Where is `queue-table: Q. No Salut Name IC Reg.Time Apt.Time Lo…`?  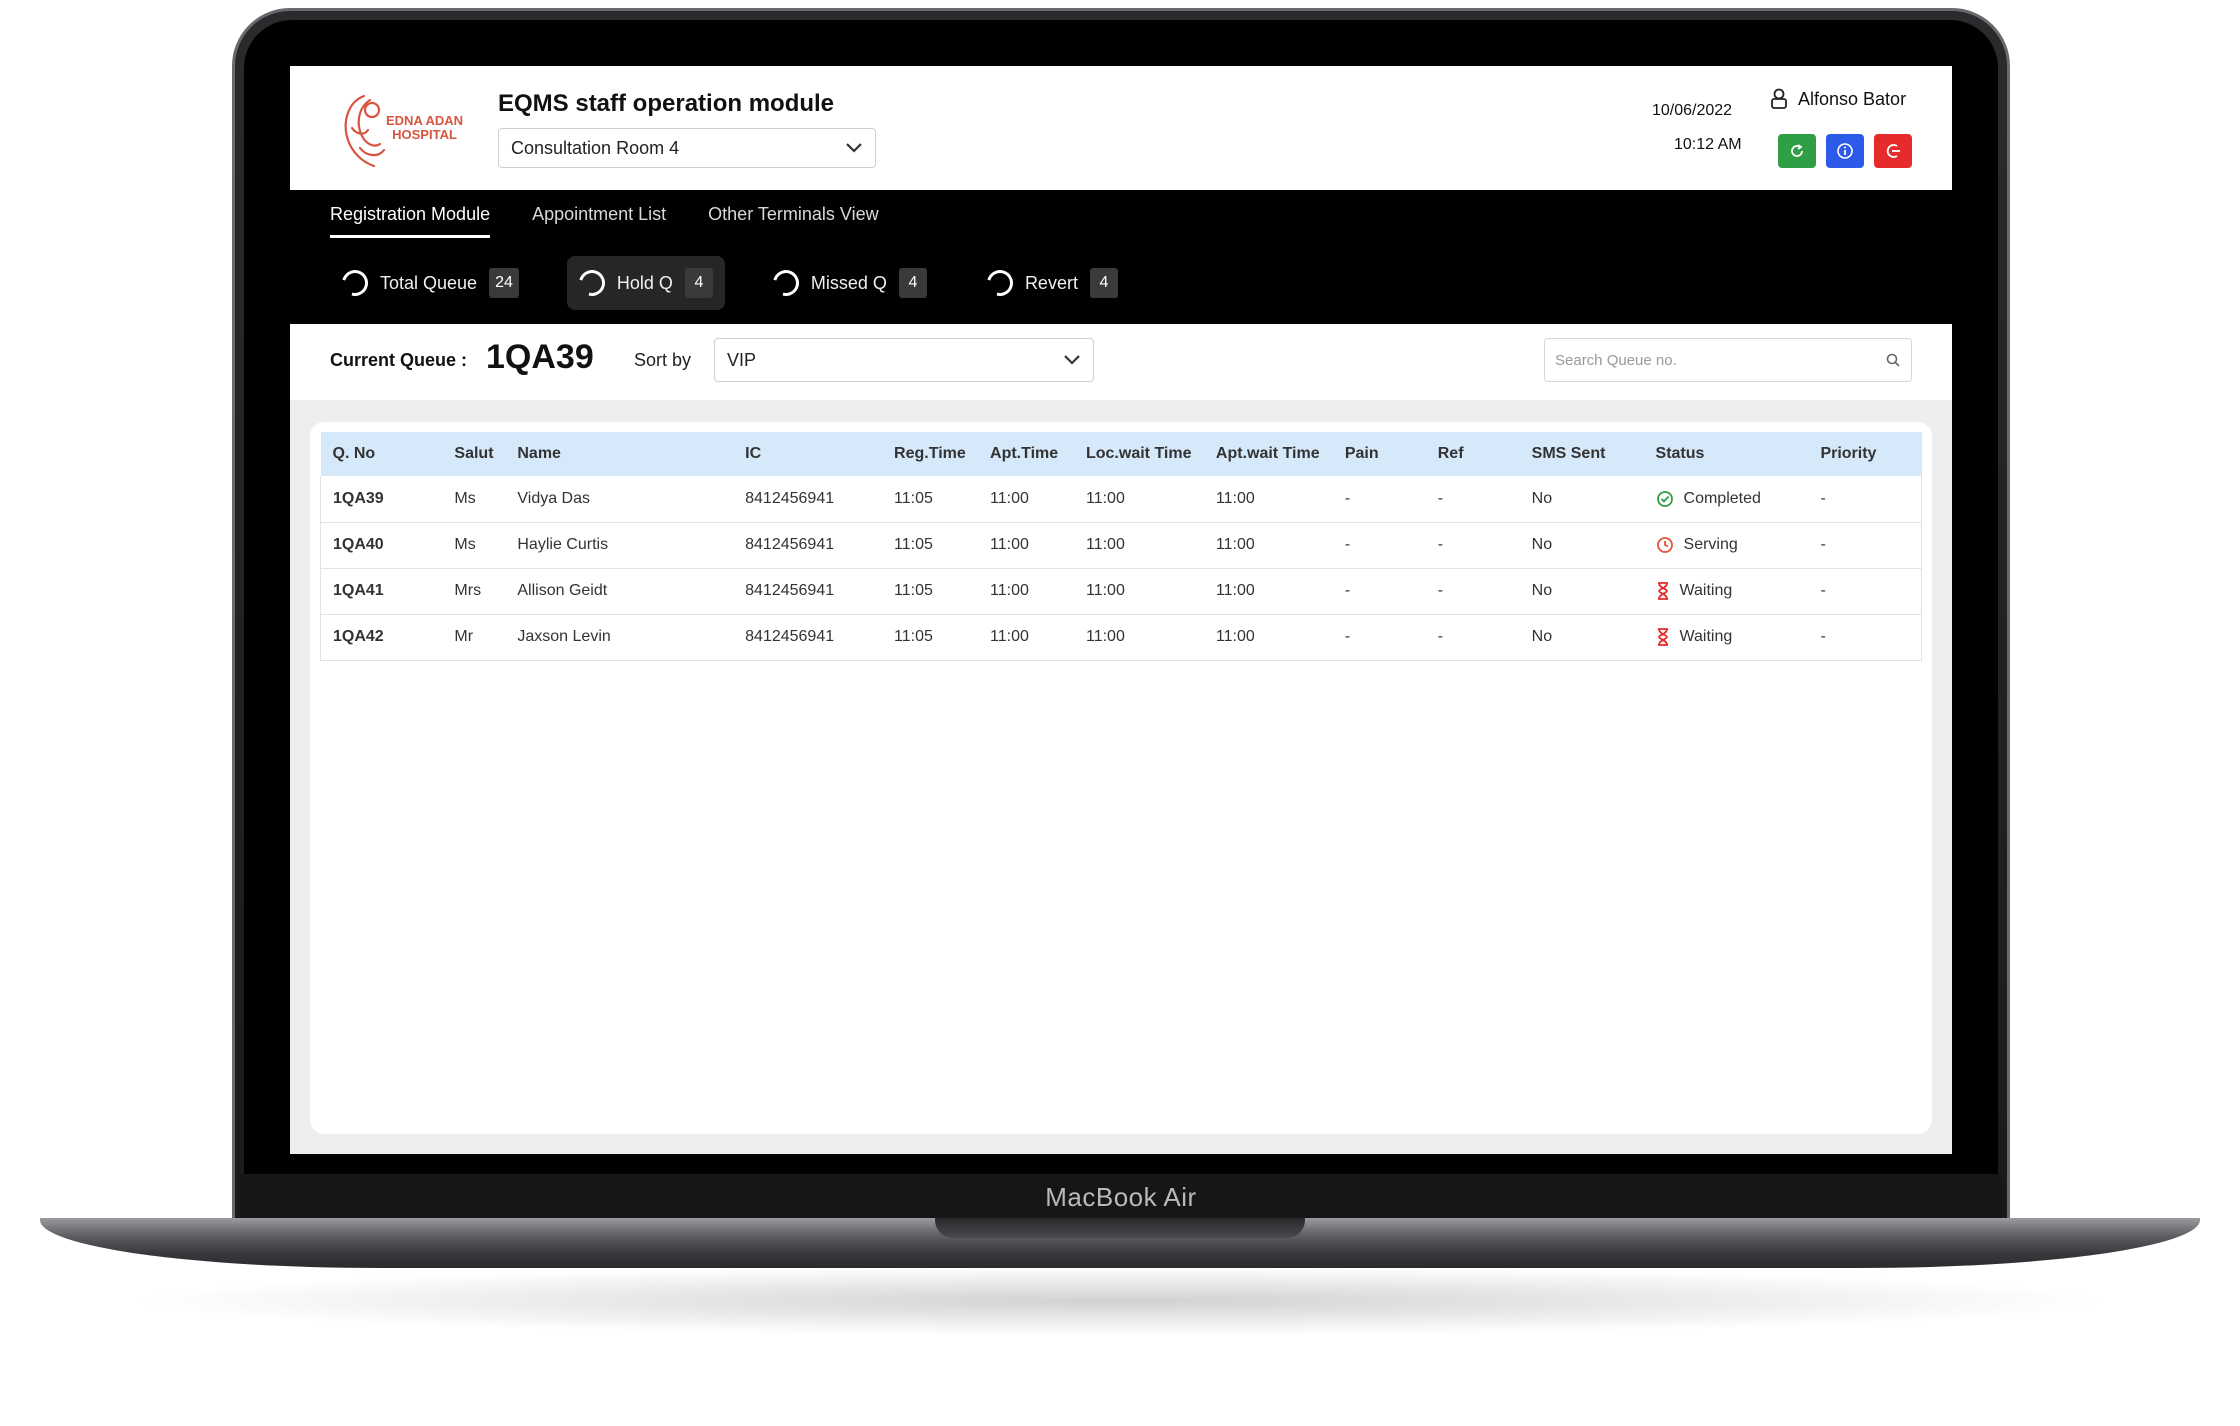
queue-table: Q. No Salut Name IC Reg.Time Apt.Time Lo… is located at coordinates (1121, 546).